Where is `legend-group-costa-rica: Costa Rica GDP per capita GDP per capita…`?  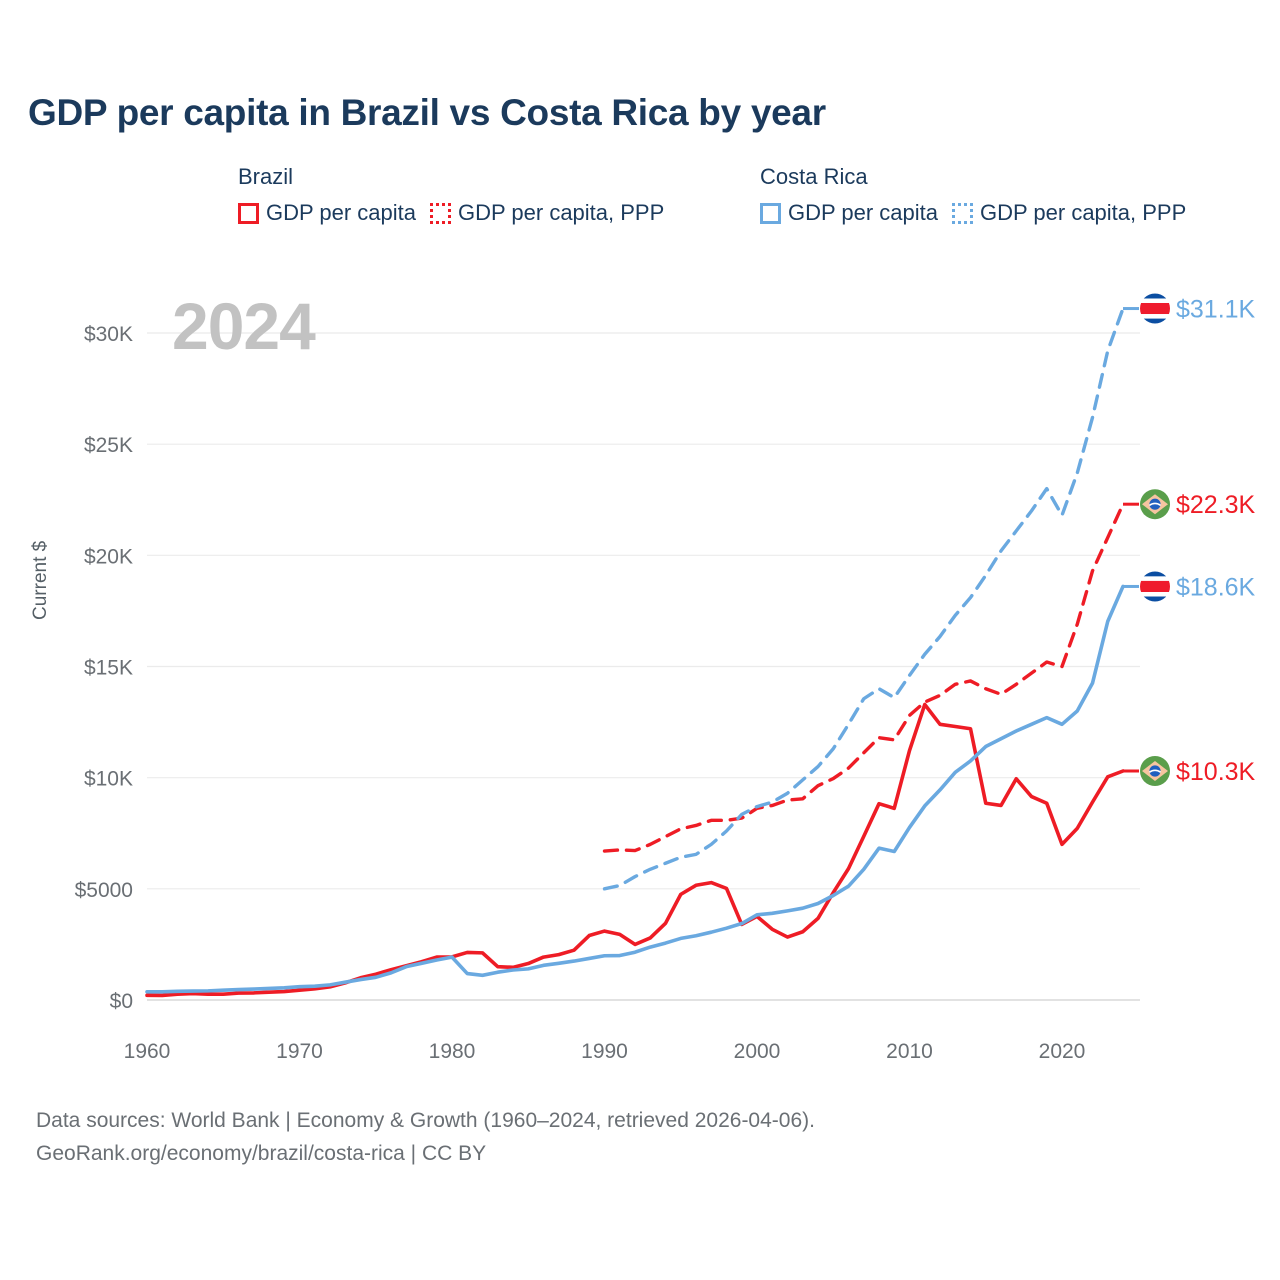
legend-group-costa-rica: Costa Rica GDP per capita GDP per capita… is located at coordinates (973, 195).